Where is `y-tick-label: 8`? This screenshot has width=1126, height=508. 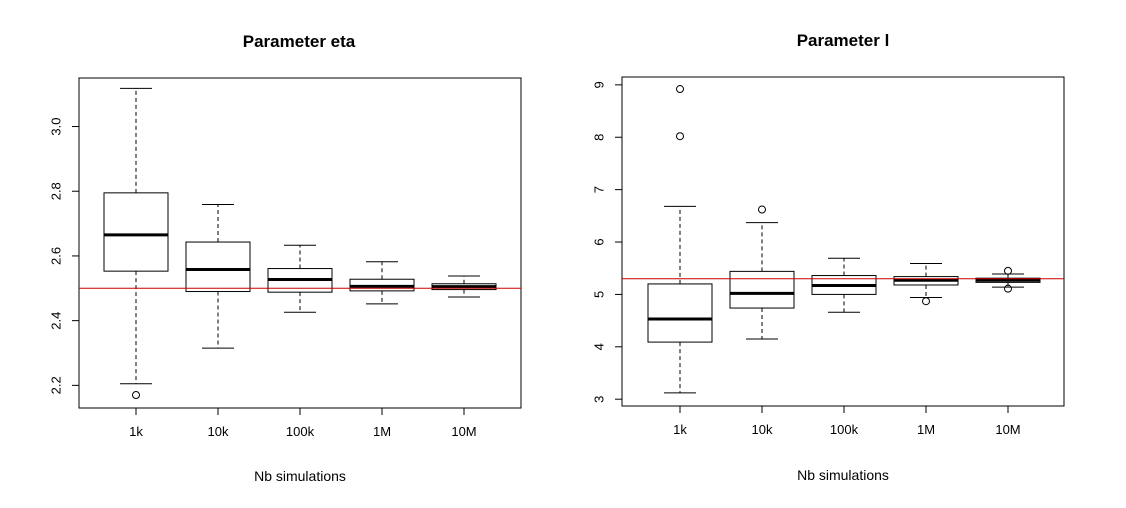
y-tick-label: 8 is located at coordinates (599, 137).